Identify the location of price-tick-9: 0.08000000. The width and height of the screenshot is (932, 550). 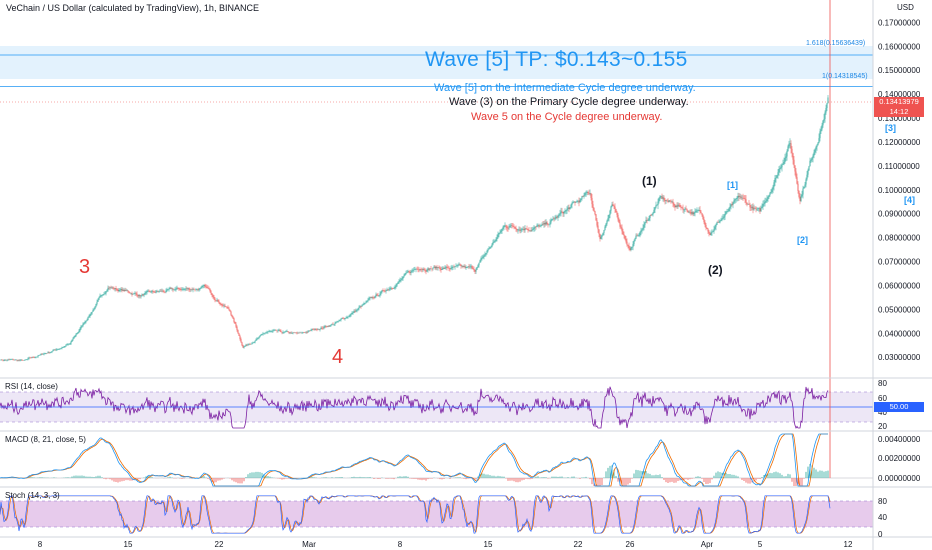
(899, 238).